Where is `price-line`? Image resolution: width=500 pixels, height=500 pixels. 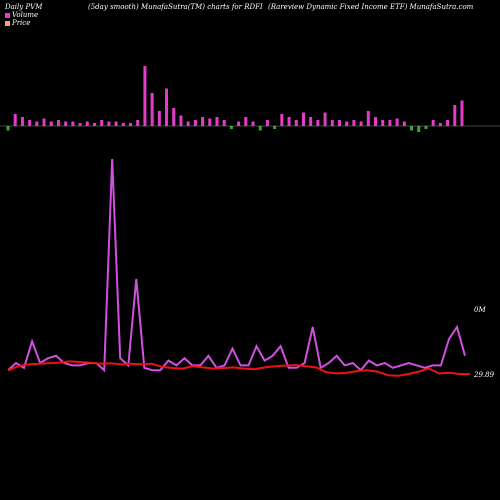 price-line is located at coordinates (238, 368).